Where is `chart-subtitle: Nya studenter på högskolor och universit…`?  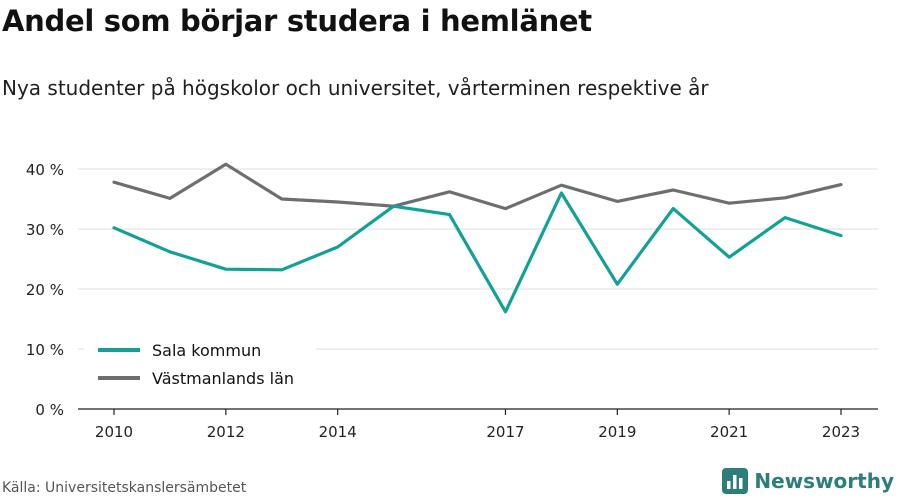 chart-subtitle: Nya studenter på högskolor och universit… is located at coordinates (355, 88).